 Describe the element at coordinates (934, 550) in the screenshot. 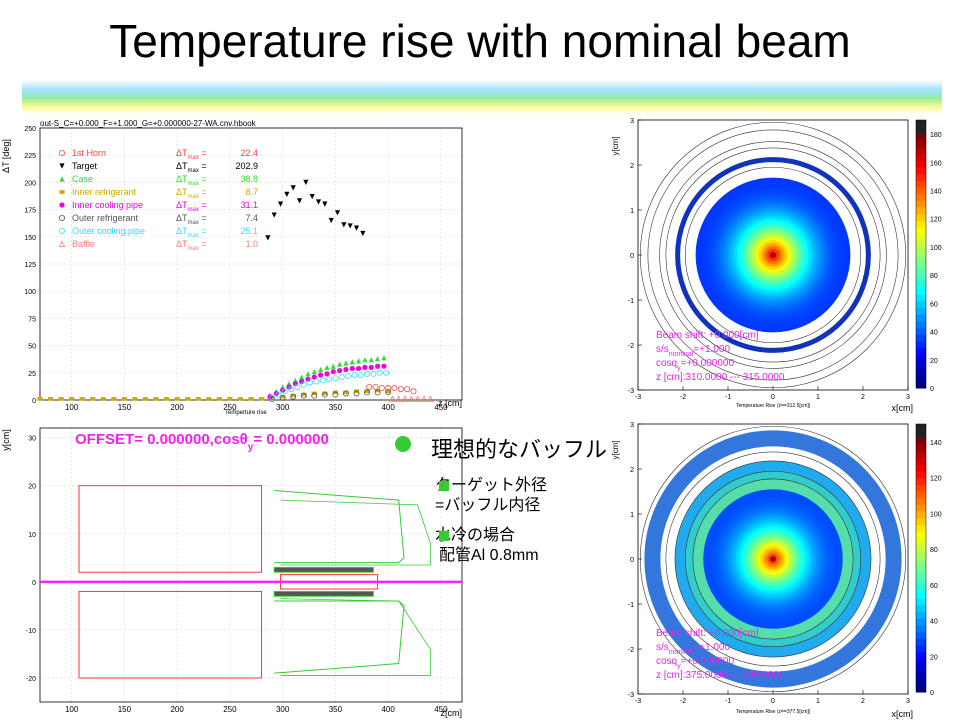

I see `colorbar-tick-label: 80` at that location.